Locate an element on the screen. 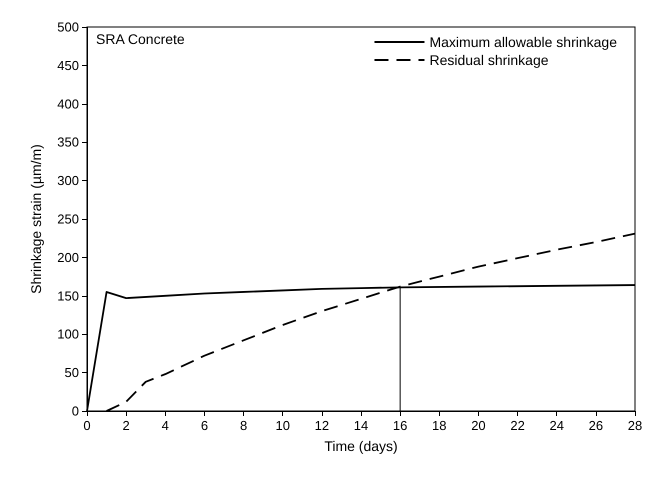  y-tick-label: 450 is located at coordinates (68, 65).